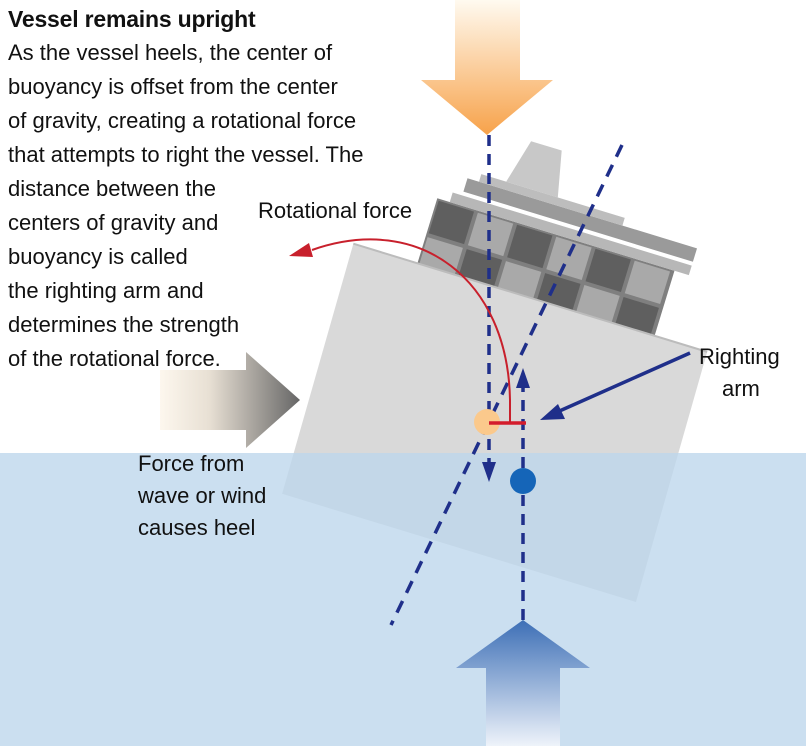 The height and width of the screenshot is (746, 806). I want to click on buoyancy-arrow, so click(523, 683).